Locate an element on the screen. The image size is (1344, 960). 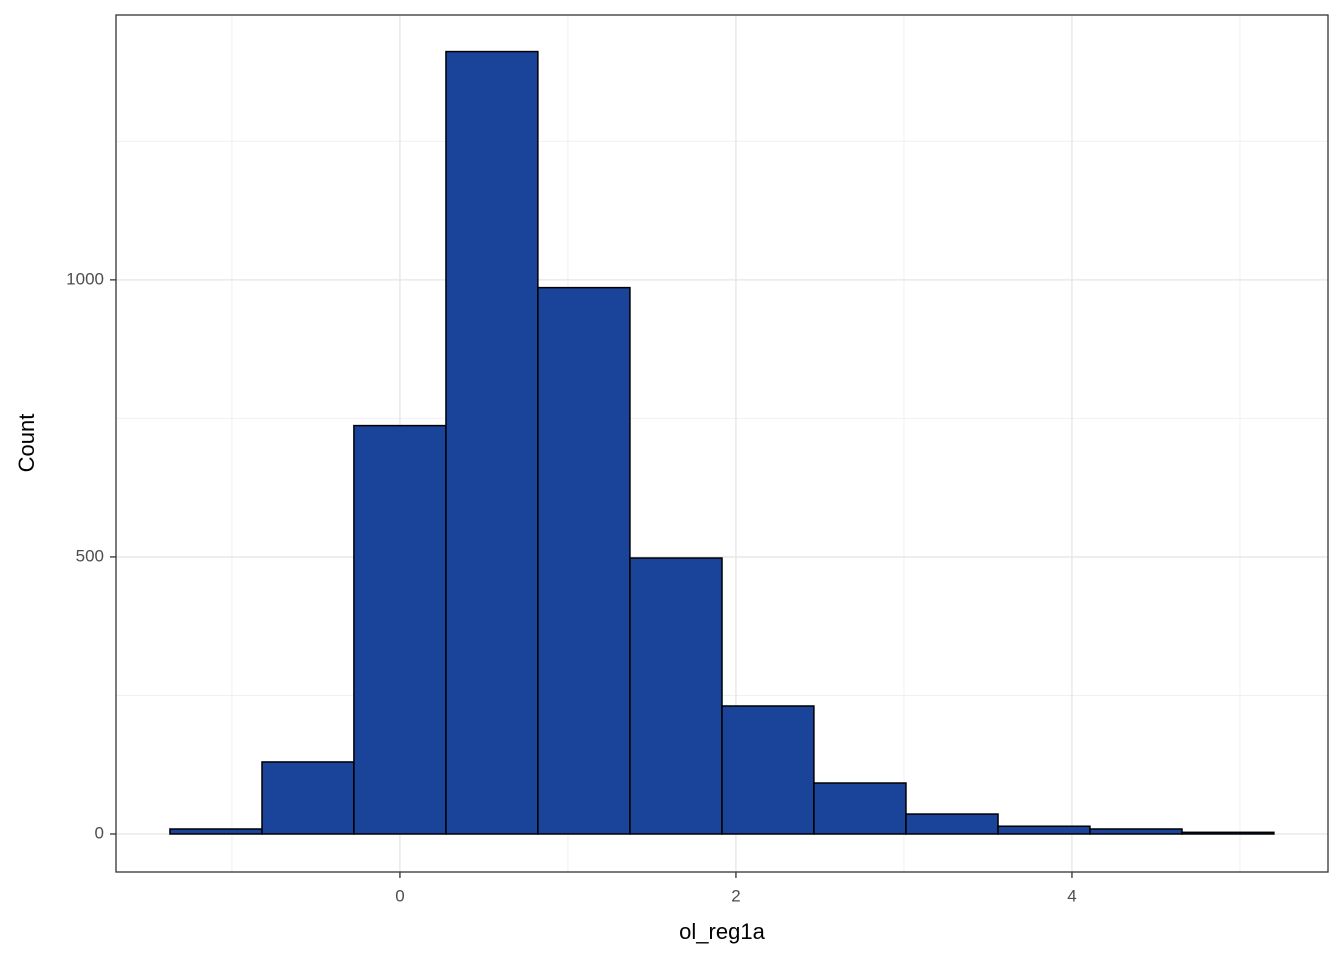
x-tick-label: 4 is located at coordinates (1071, 895).